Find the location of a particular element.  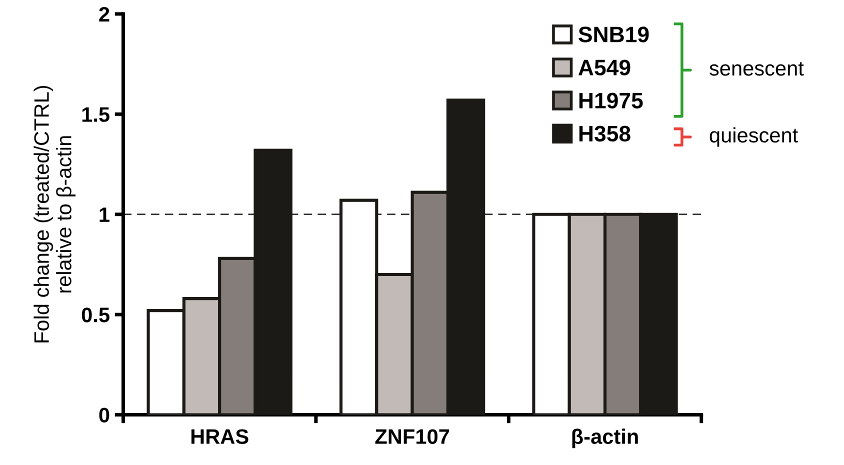

text: senescent is located at coordinates (757, 69).